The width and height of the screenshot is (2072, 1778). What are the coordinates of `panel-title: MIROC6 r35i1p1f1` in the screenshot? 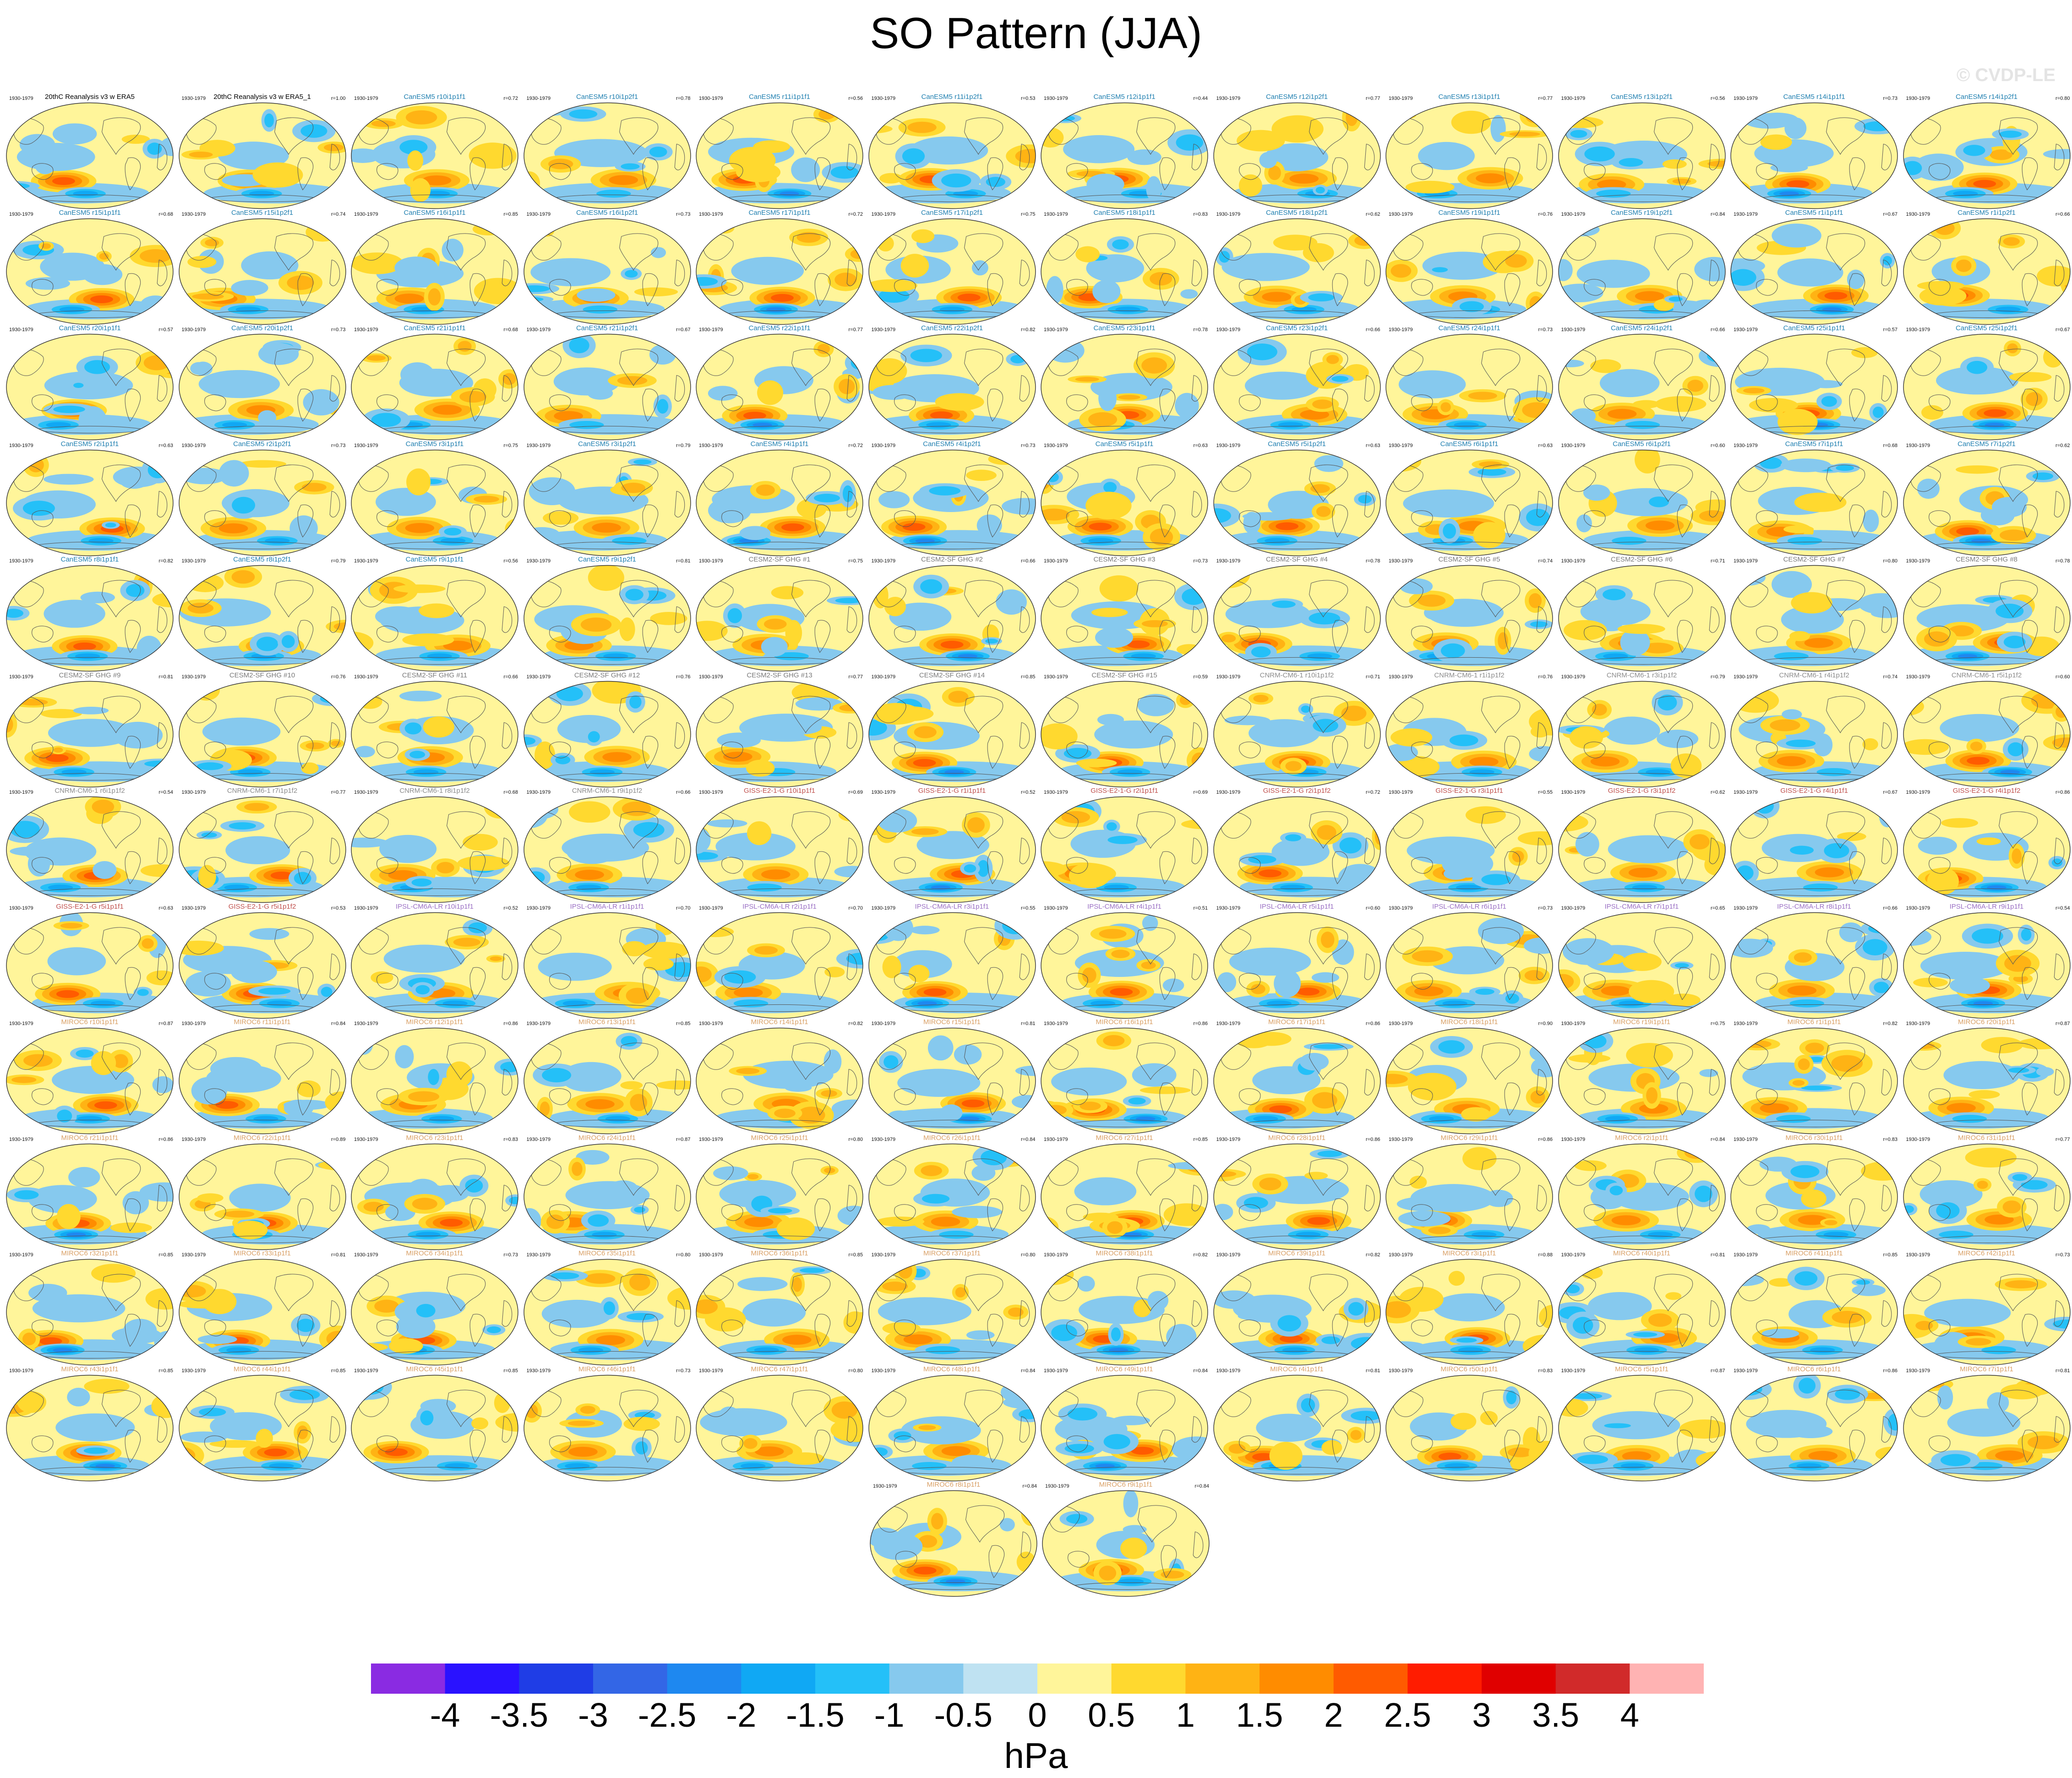 It's located at (607, 1253).